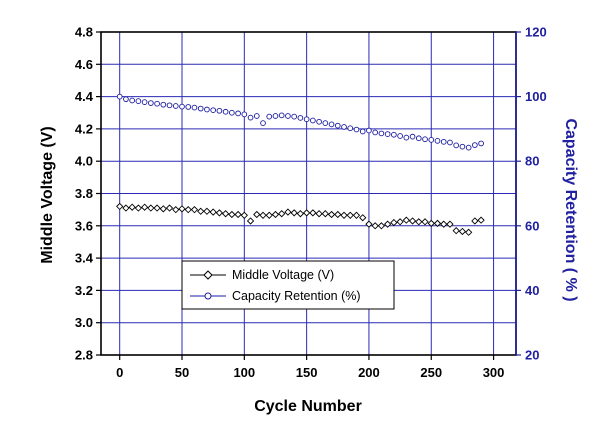 The width and height of the screenshot is (610, 425). I want to click on x-tick-label: 150, so click(307, 372).